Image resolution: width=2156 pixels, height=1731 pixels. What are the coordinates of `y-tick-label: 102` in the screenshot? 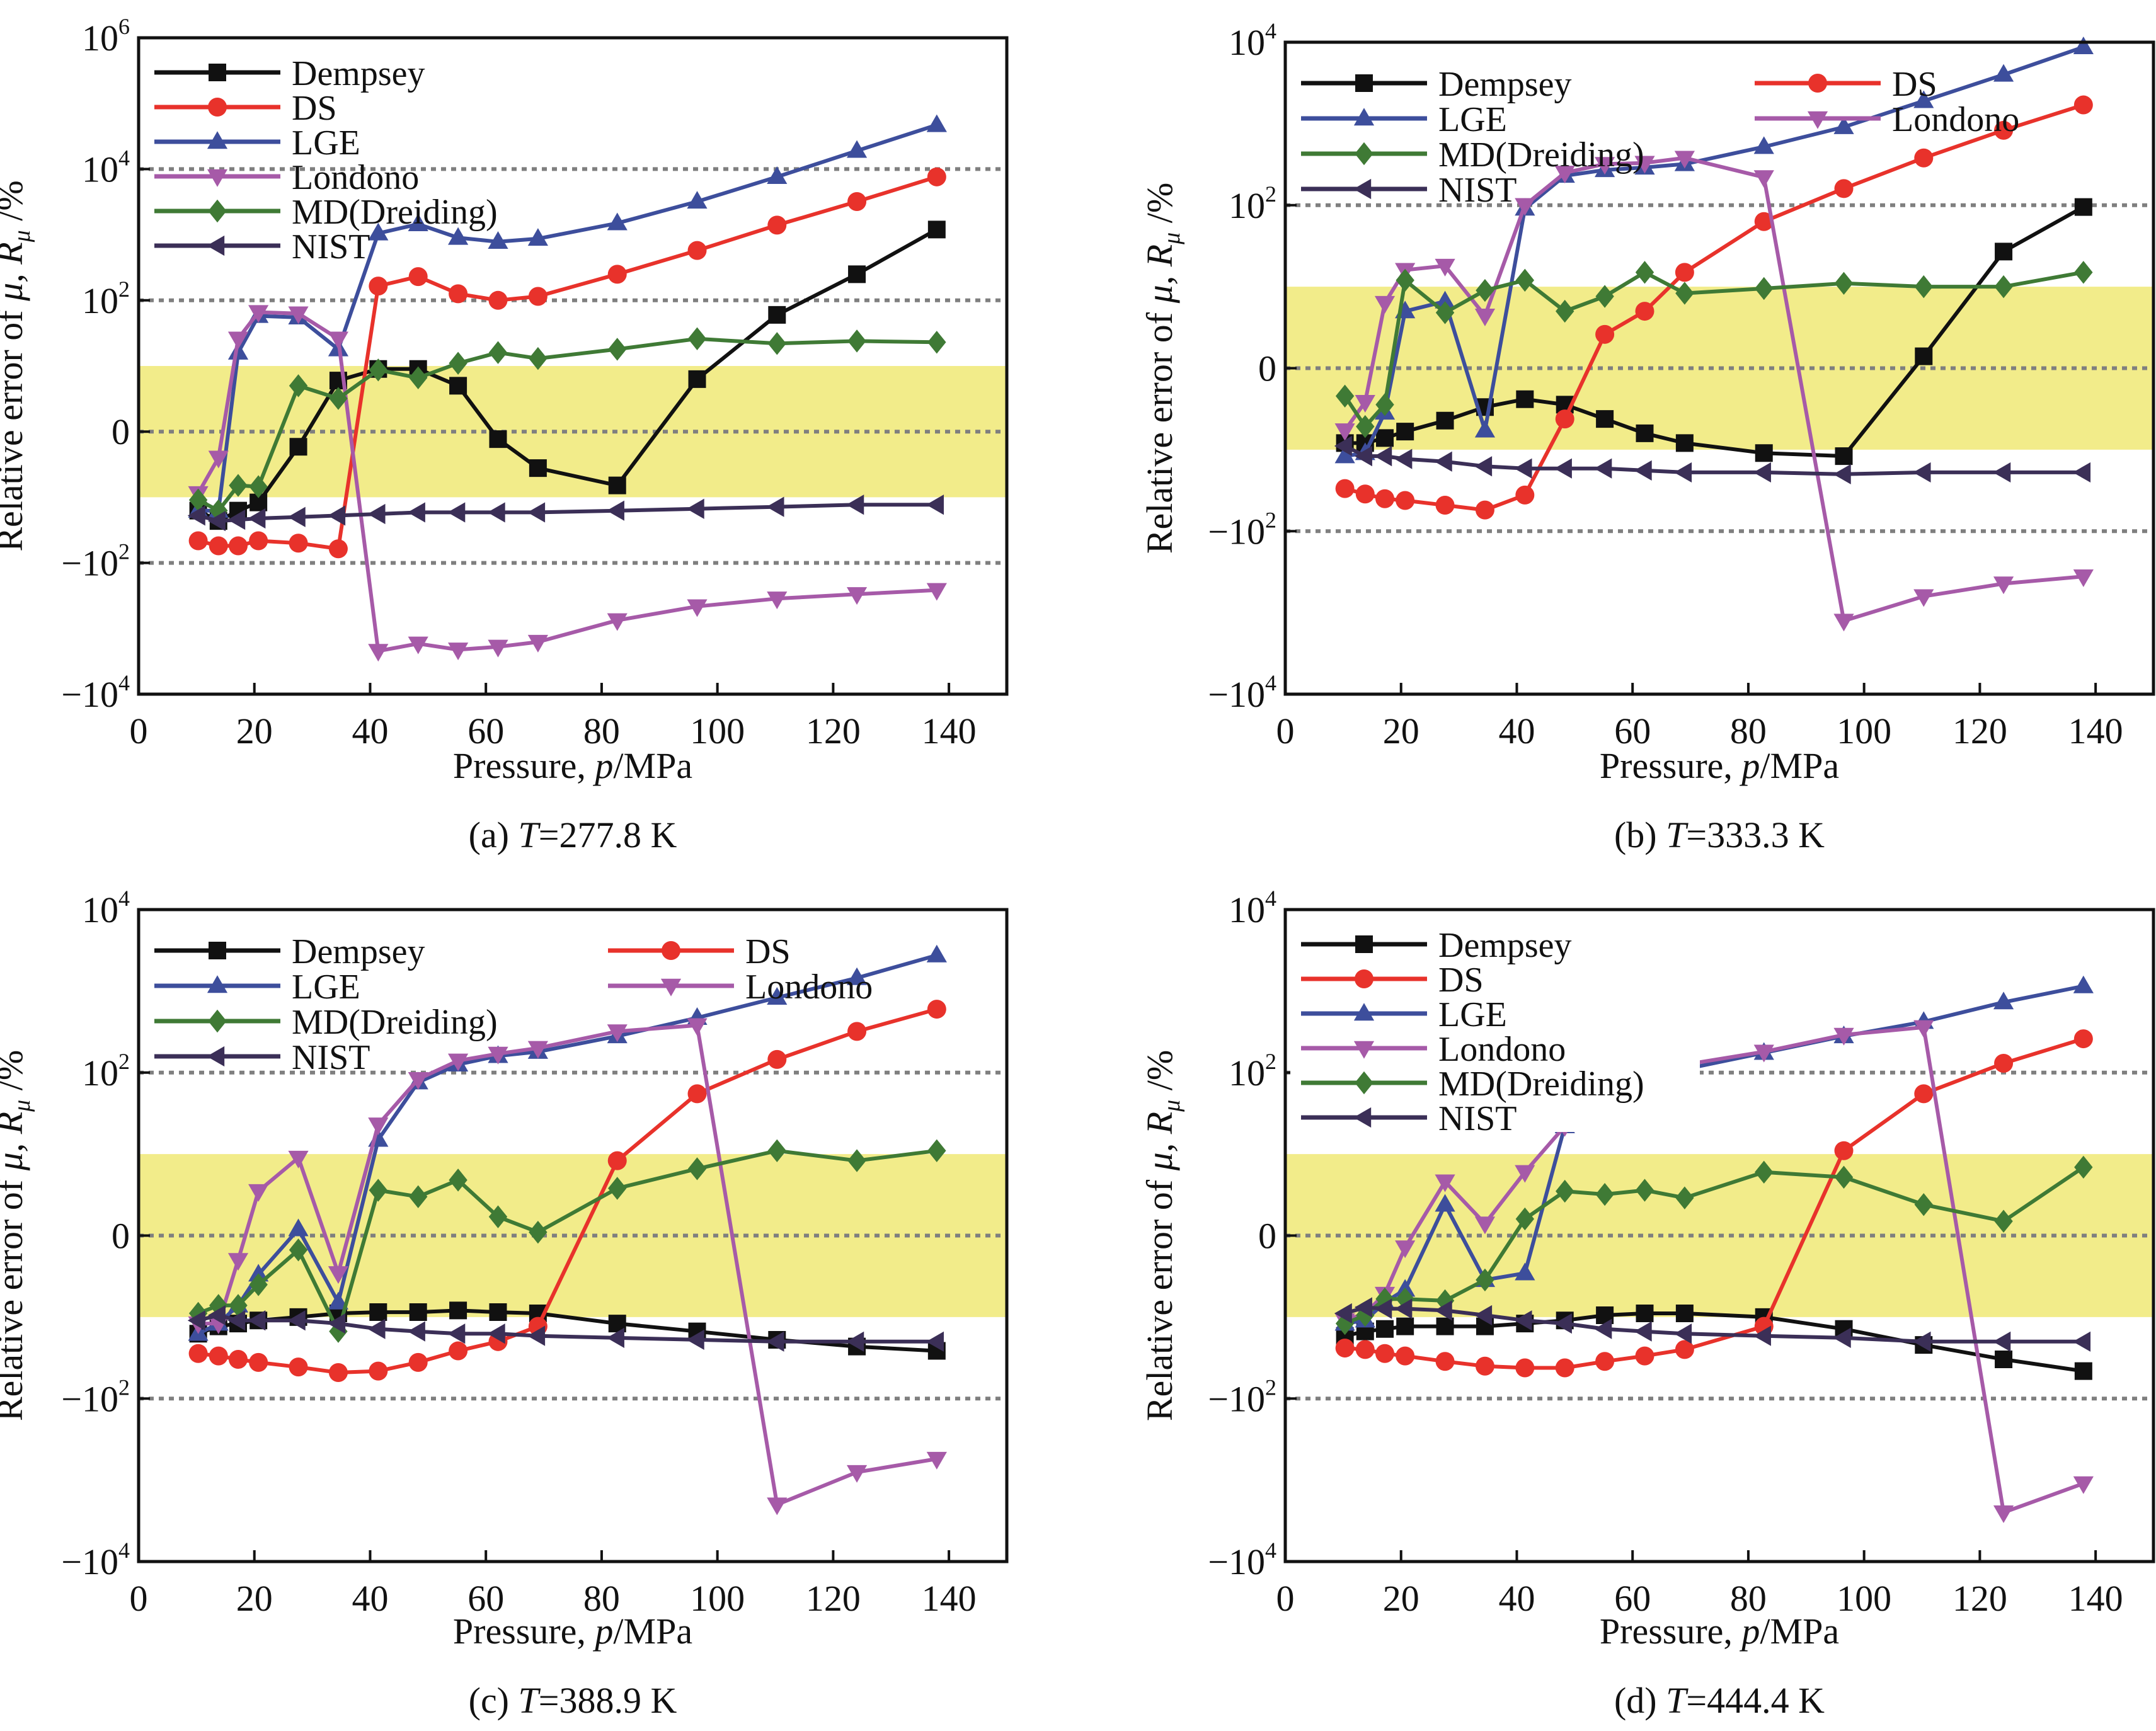 It's located at (106, 1071).